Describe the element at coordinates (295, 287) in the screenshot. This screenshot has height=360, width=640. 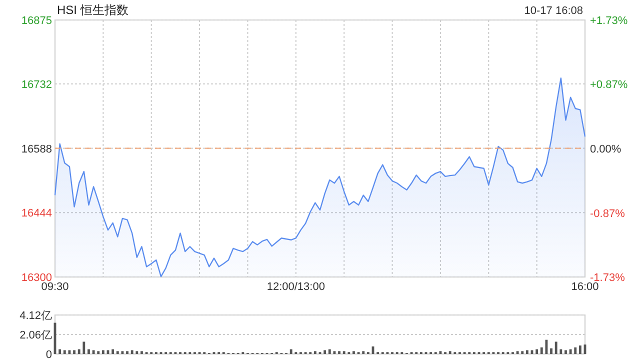
I see `x-tick-label: 12:00/13:00` at that location.